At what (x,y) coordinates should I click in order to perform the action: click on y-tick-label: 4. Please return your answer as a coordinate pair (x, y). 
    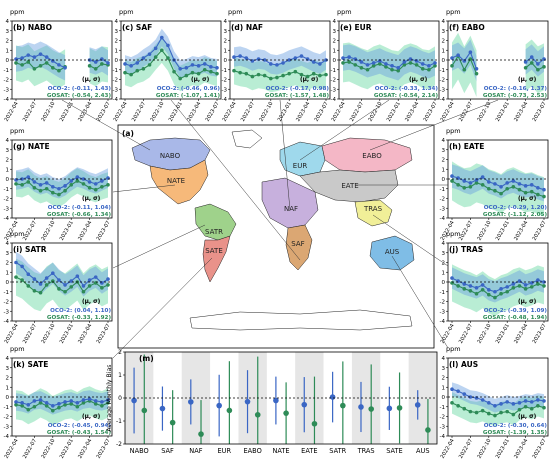
    Looking at the image, I should click on (335, 22).